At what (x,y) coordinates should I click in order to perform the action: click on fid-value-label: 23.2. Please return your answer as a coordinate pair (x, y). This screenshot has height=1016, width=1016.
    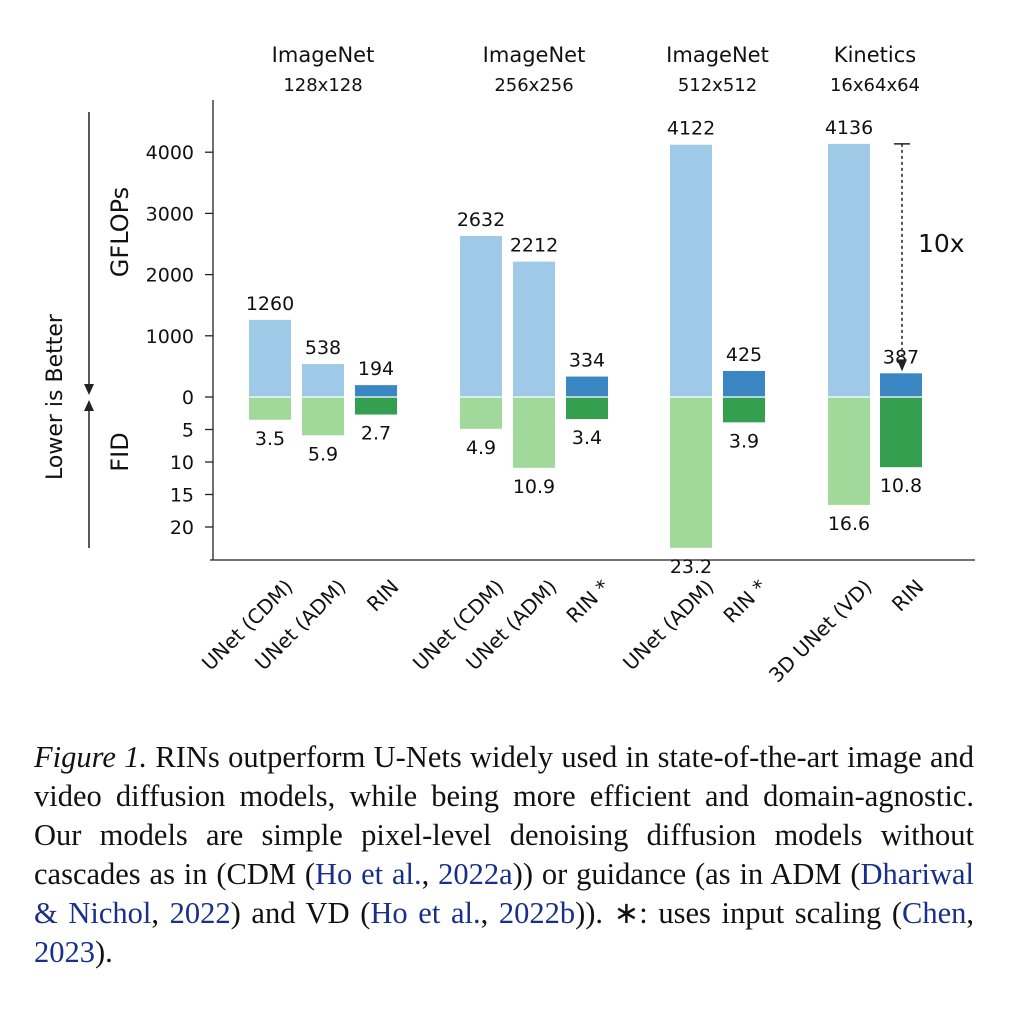
    Looking at the image, I should click on (691, 567).